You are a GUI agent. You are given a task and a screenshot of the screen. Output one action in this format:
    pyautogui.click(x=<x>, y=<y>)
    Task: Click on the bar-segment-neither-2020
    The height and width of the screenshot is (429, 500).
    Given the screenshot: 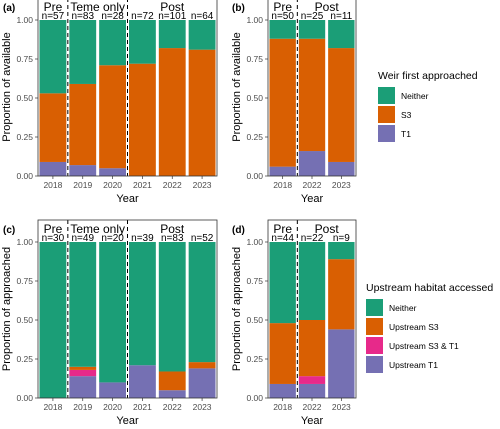 What is the action you would take?
    pyautogui.click(x=113, y=312)
    